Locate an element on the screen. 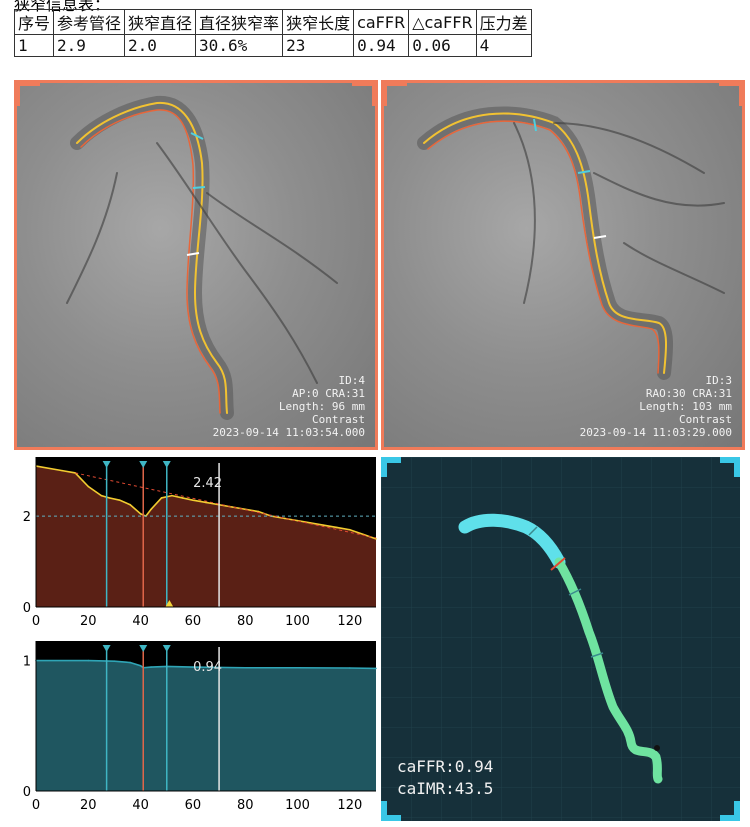  cell-pressure-difference: 4 is located at coordinates (503, 45).